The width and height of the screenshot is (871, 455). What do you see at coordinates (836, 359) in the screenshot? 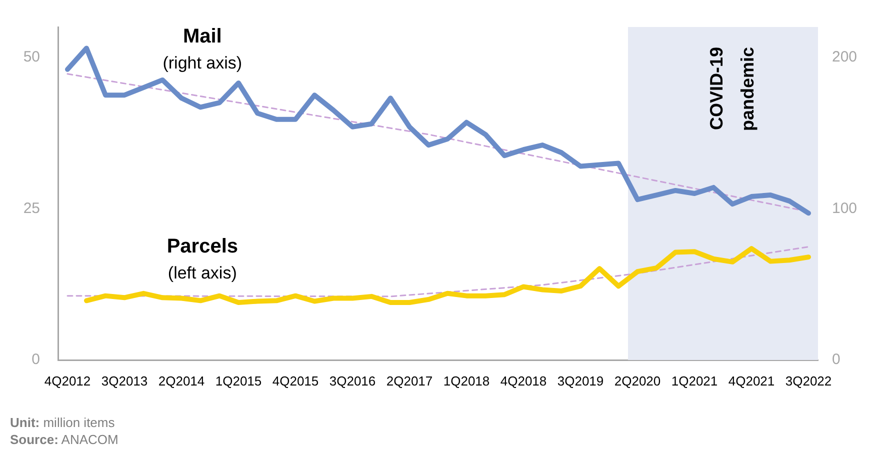
I see `y2-tick-label: 0` at bounding box center [836, 359].